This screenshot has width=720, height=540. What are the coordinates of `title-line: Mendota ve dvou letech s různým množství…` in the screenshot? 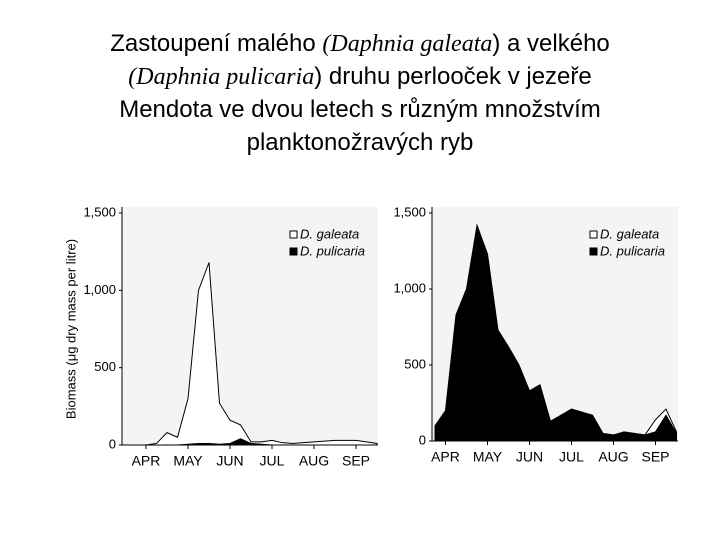 It's located at (360, 109).